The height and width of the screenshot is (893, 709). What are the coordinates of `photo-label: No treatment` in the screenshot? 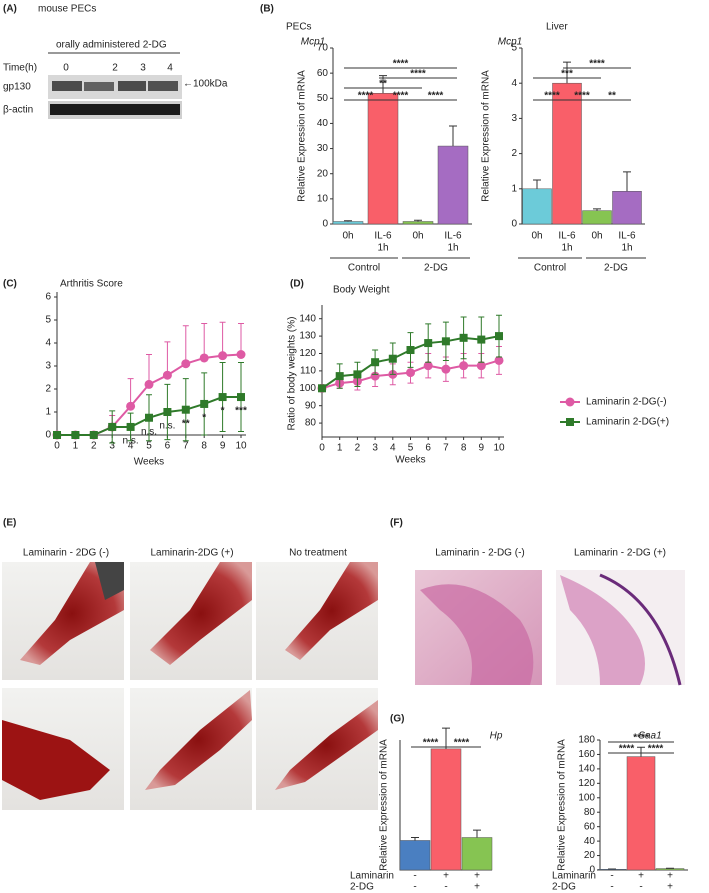 It's located at (318, 553).